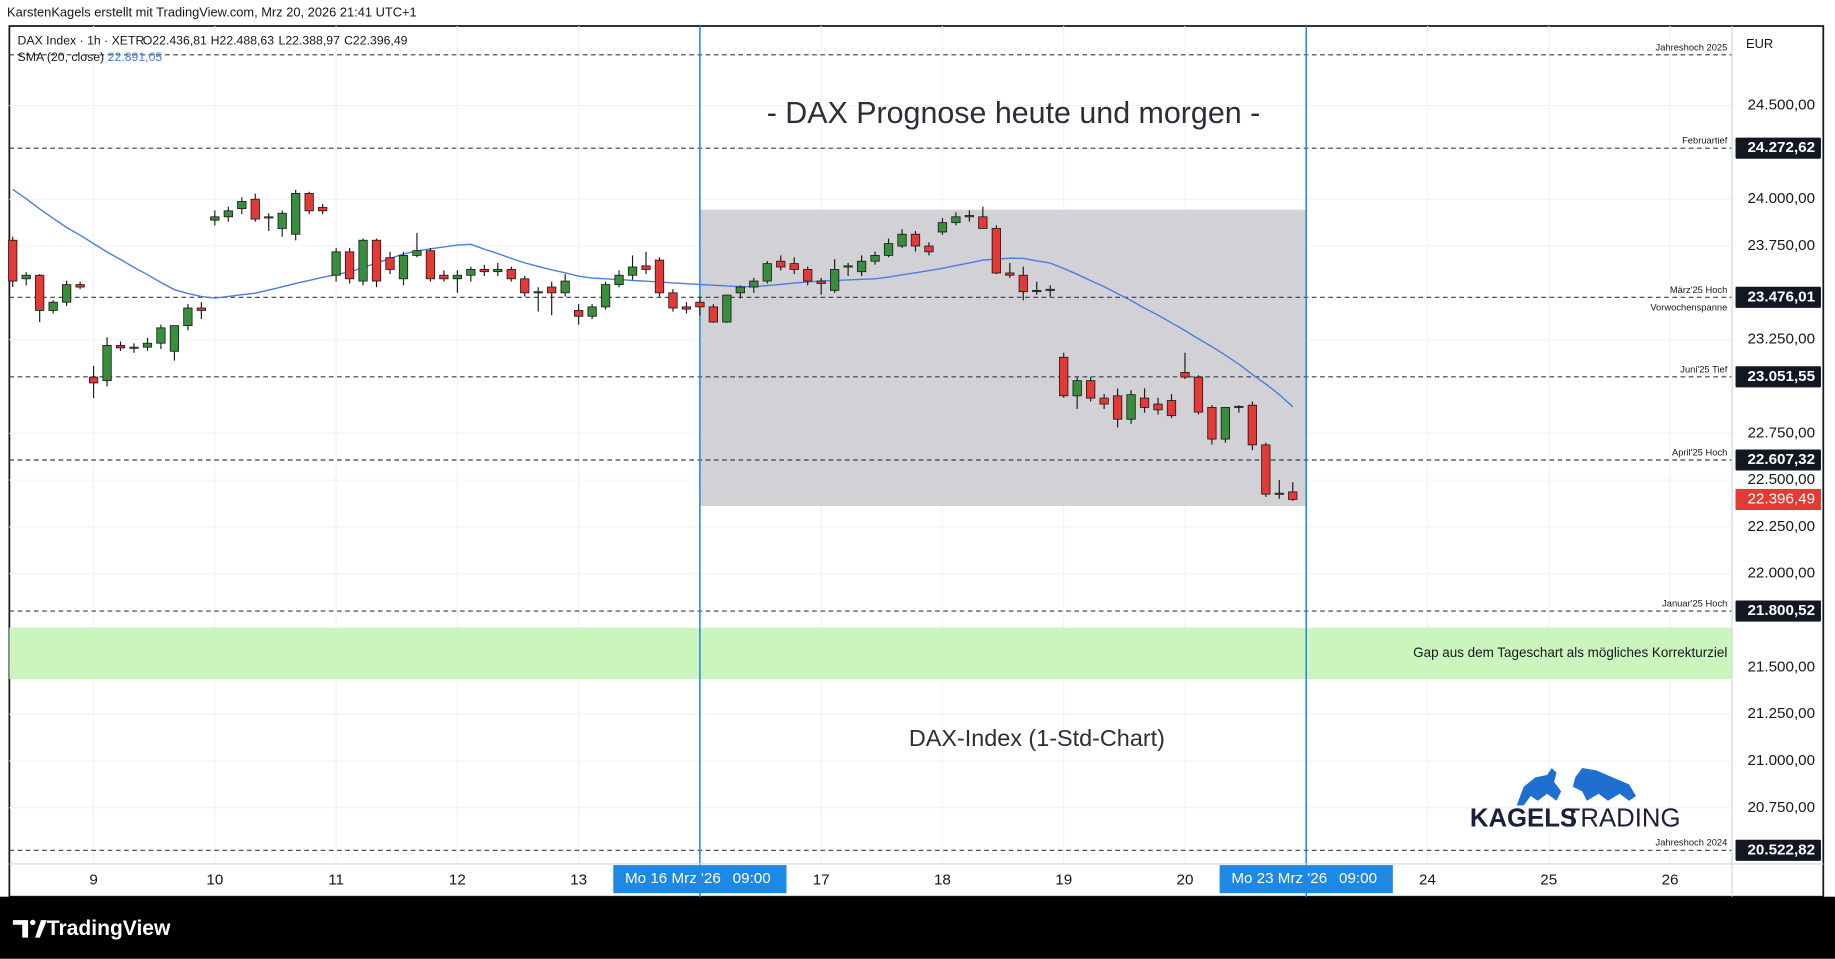 Image resolution: width=1835 pixels, height=959 pixels. What do you see at coordinates (1698, 290) in the screenshot?
I see `level-name: März'25 Hoch` at bounding box center [1698, 290].